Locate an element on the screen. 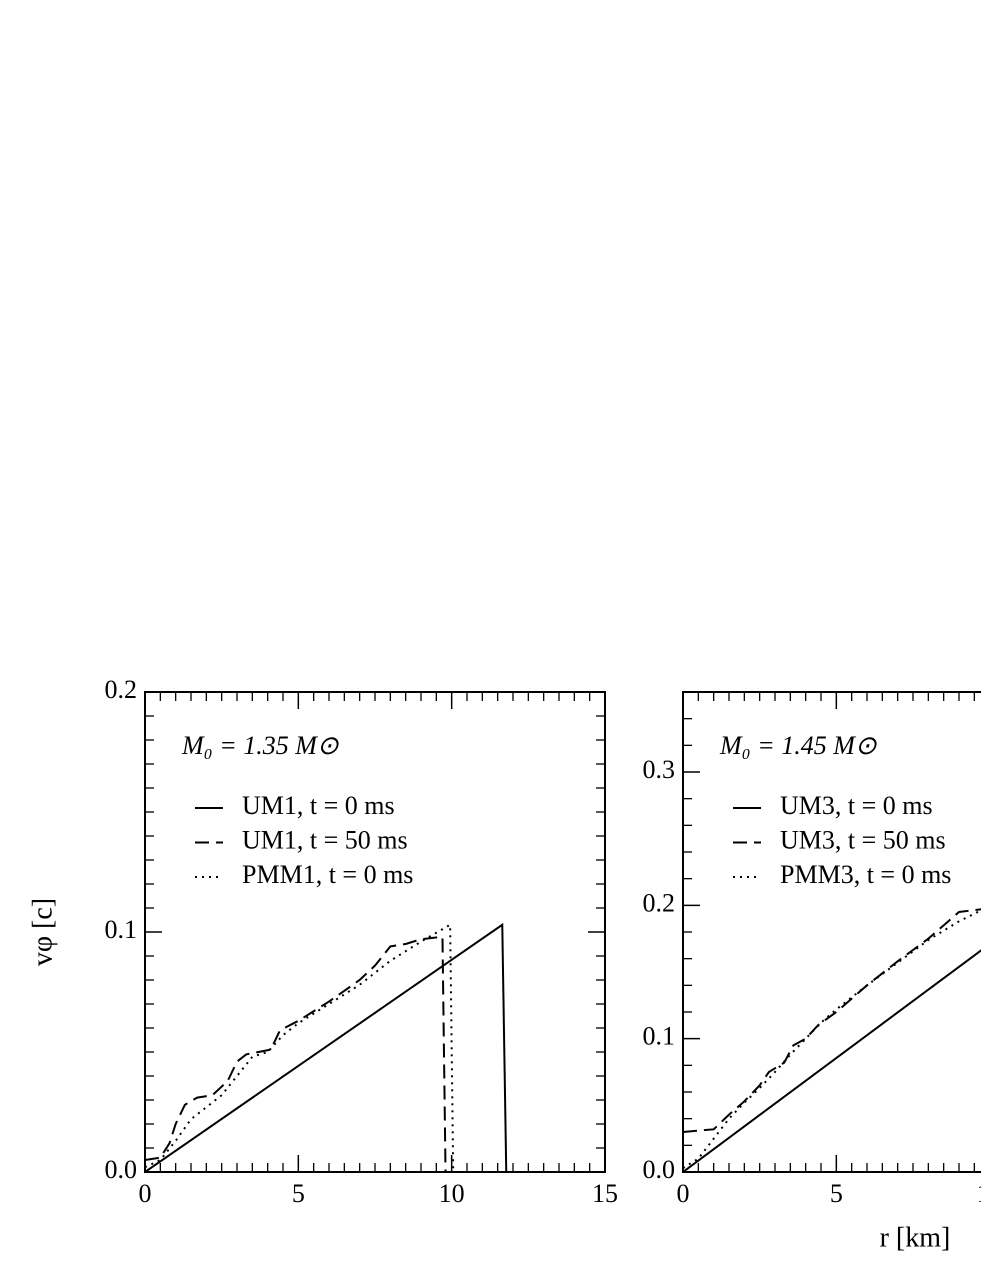  legend-label: UM3, t = 0 ms is located at coordinates (856, 805).